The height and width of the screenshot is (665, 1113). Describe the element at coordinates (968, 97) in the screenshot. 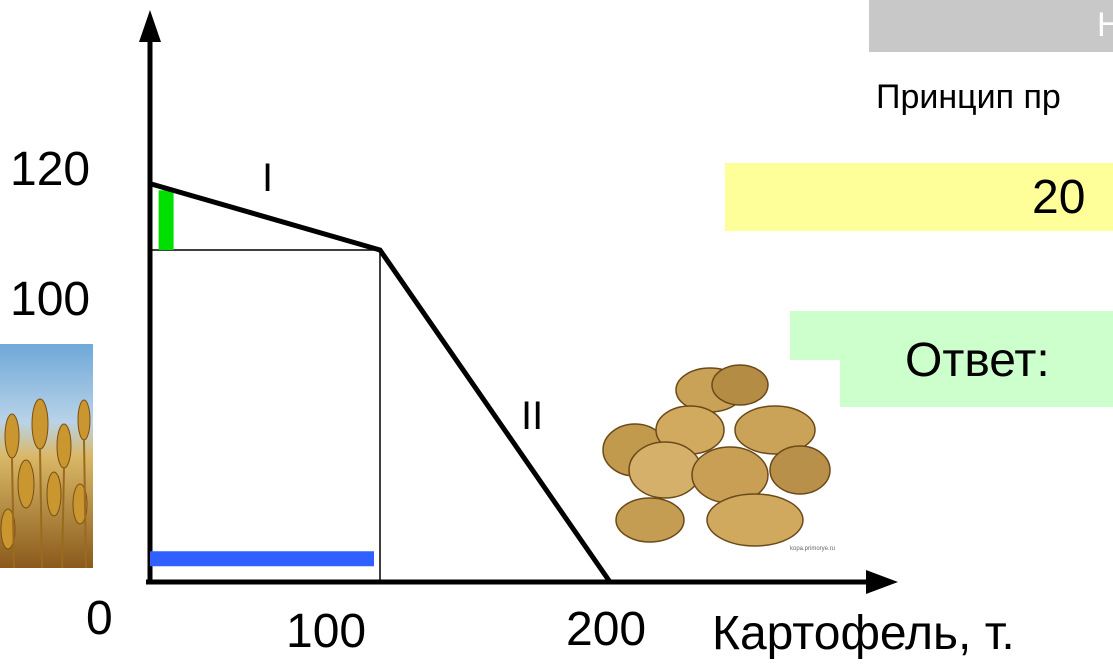

I see `principle-text: Принцип пр` at that location.